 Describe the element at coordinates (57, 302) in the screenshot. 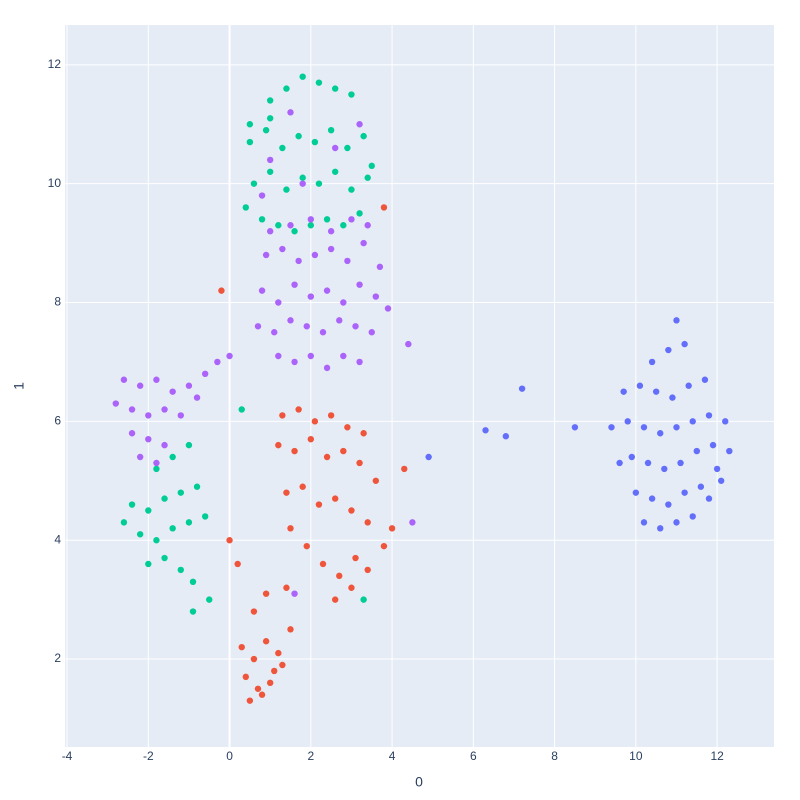

I see `y-tick-label: 8` at that location.